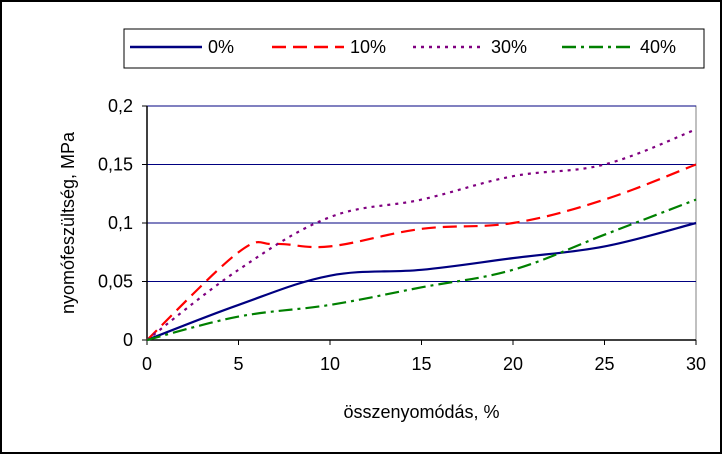 The image size is (722, 459). Describe the element at coordinates (368, 47) in the screenshot. I see `legend-label-1: 10%` at that location.